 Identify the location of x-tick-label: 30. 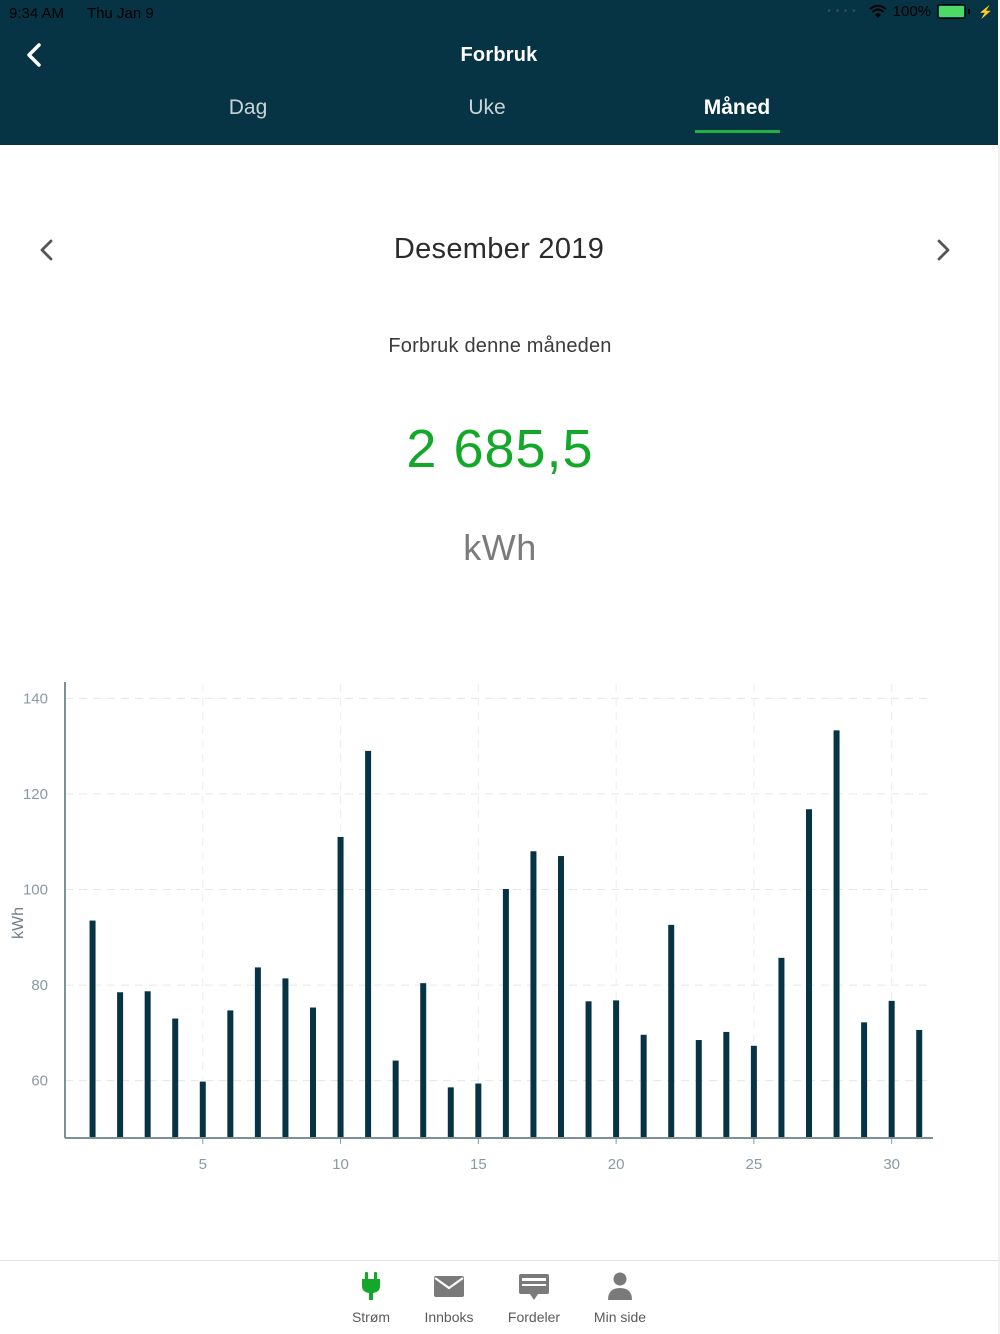
(891, 1164).